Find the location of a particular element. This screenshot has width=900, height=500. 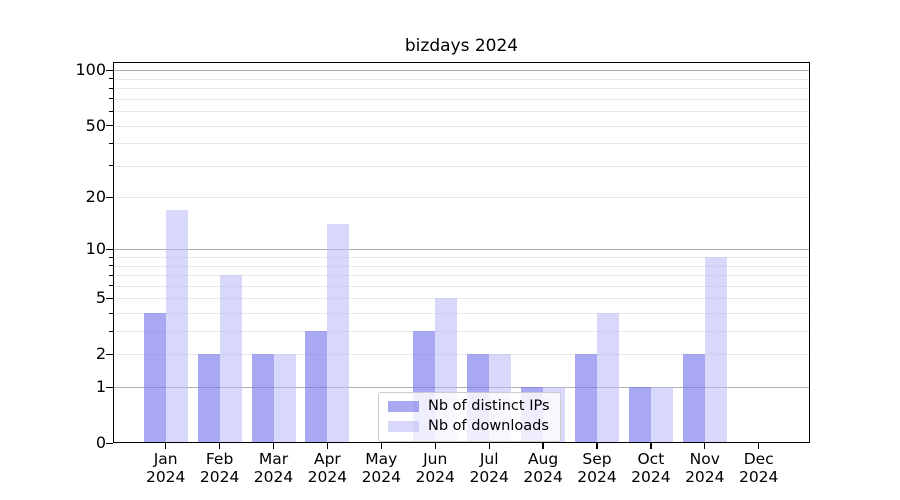

legend-item-distinct-ips: Nb of distinct IPs is located at coordinates (469, 406).